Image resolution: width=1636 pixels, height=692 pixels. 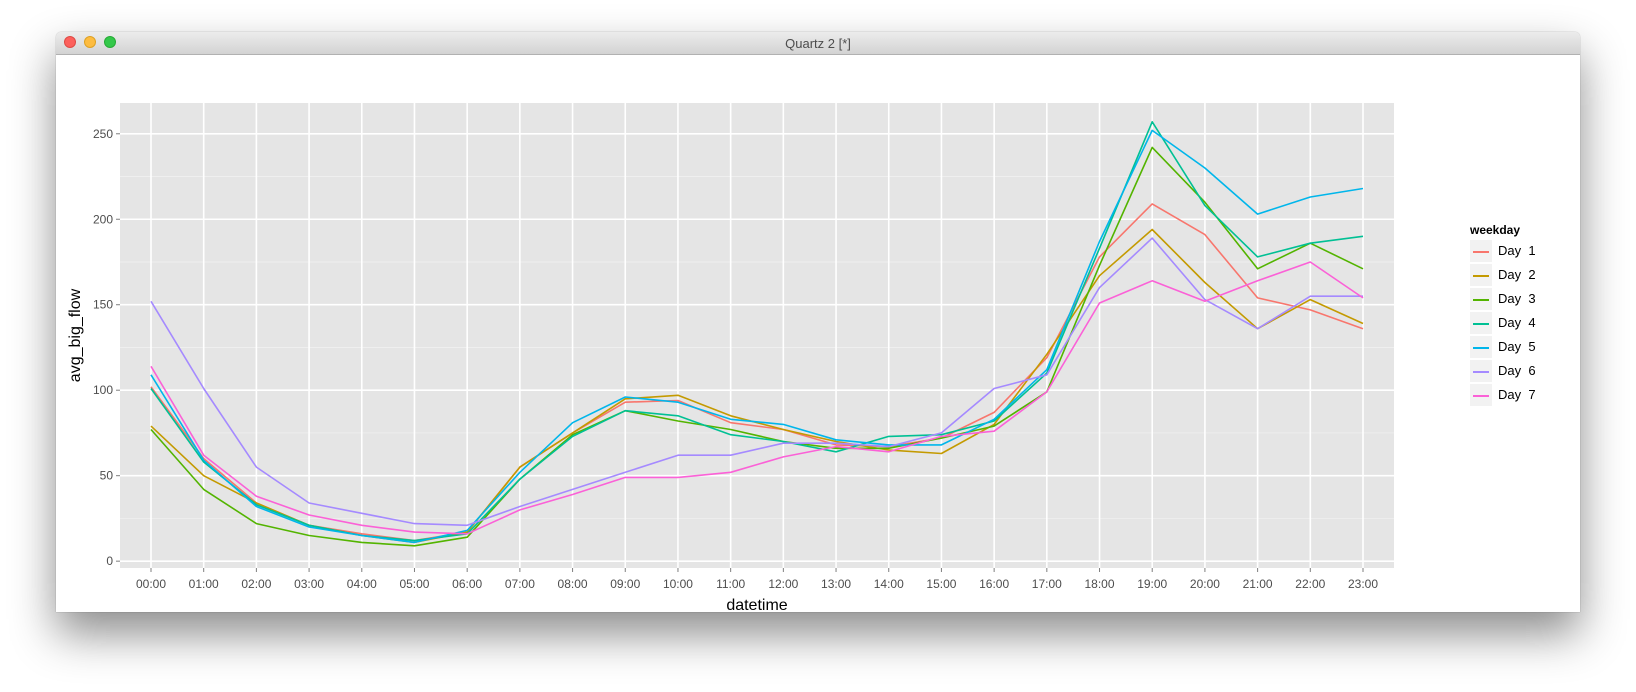 What do you see at coordinates (1363, 584) in the screenshot?
I see `x-tick-label: 23:00` at bounding box center [1363, 584].